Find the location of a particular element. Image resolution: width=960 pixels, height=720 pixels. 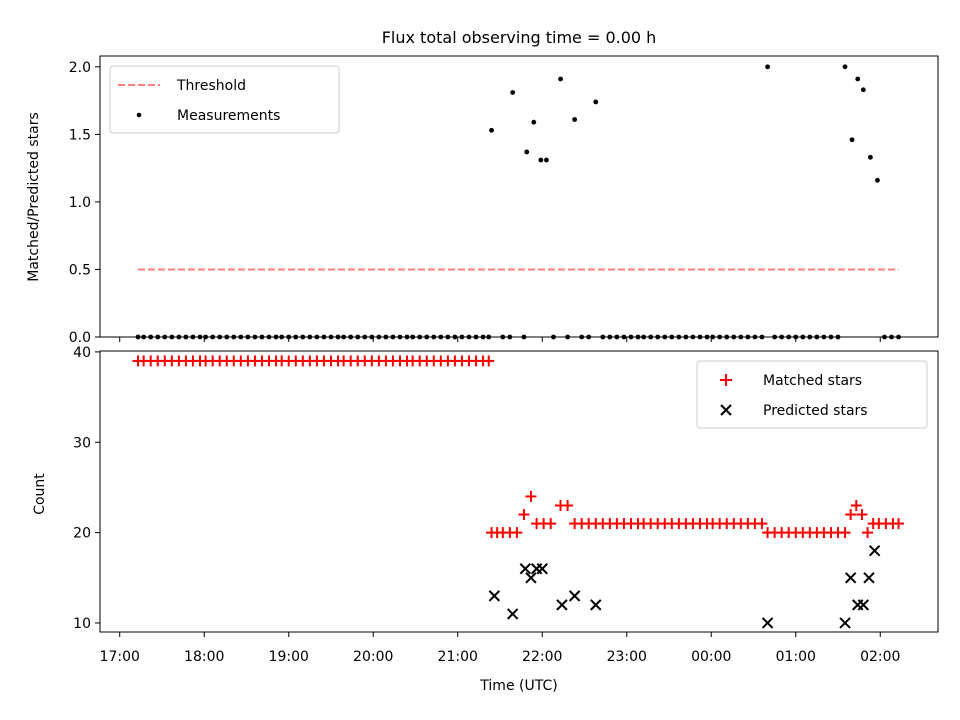

bottom-y-tick-label: 20 is located at coordinates (82, 534).